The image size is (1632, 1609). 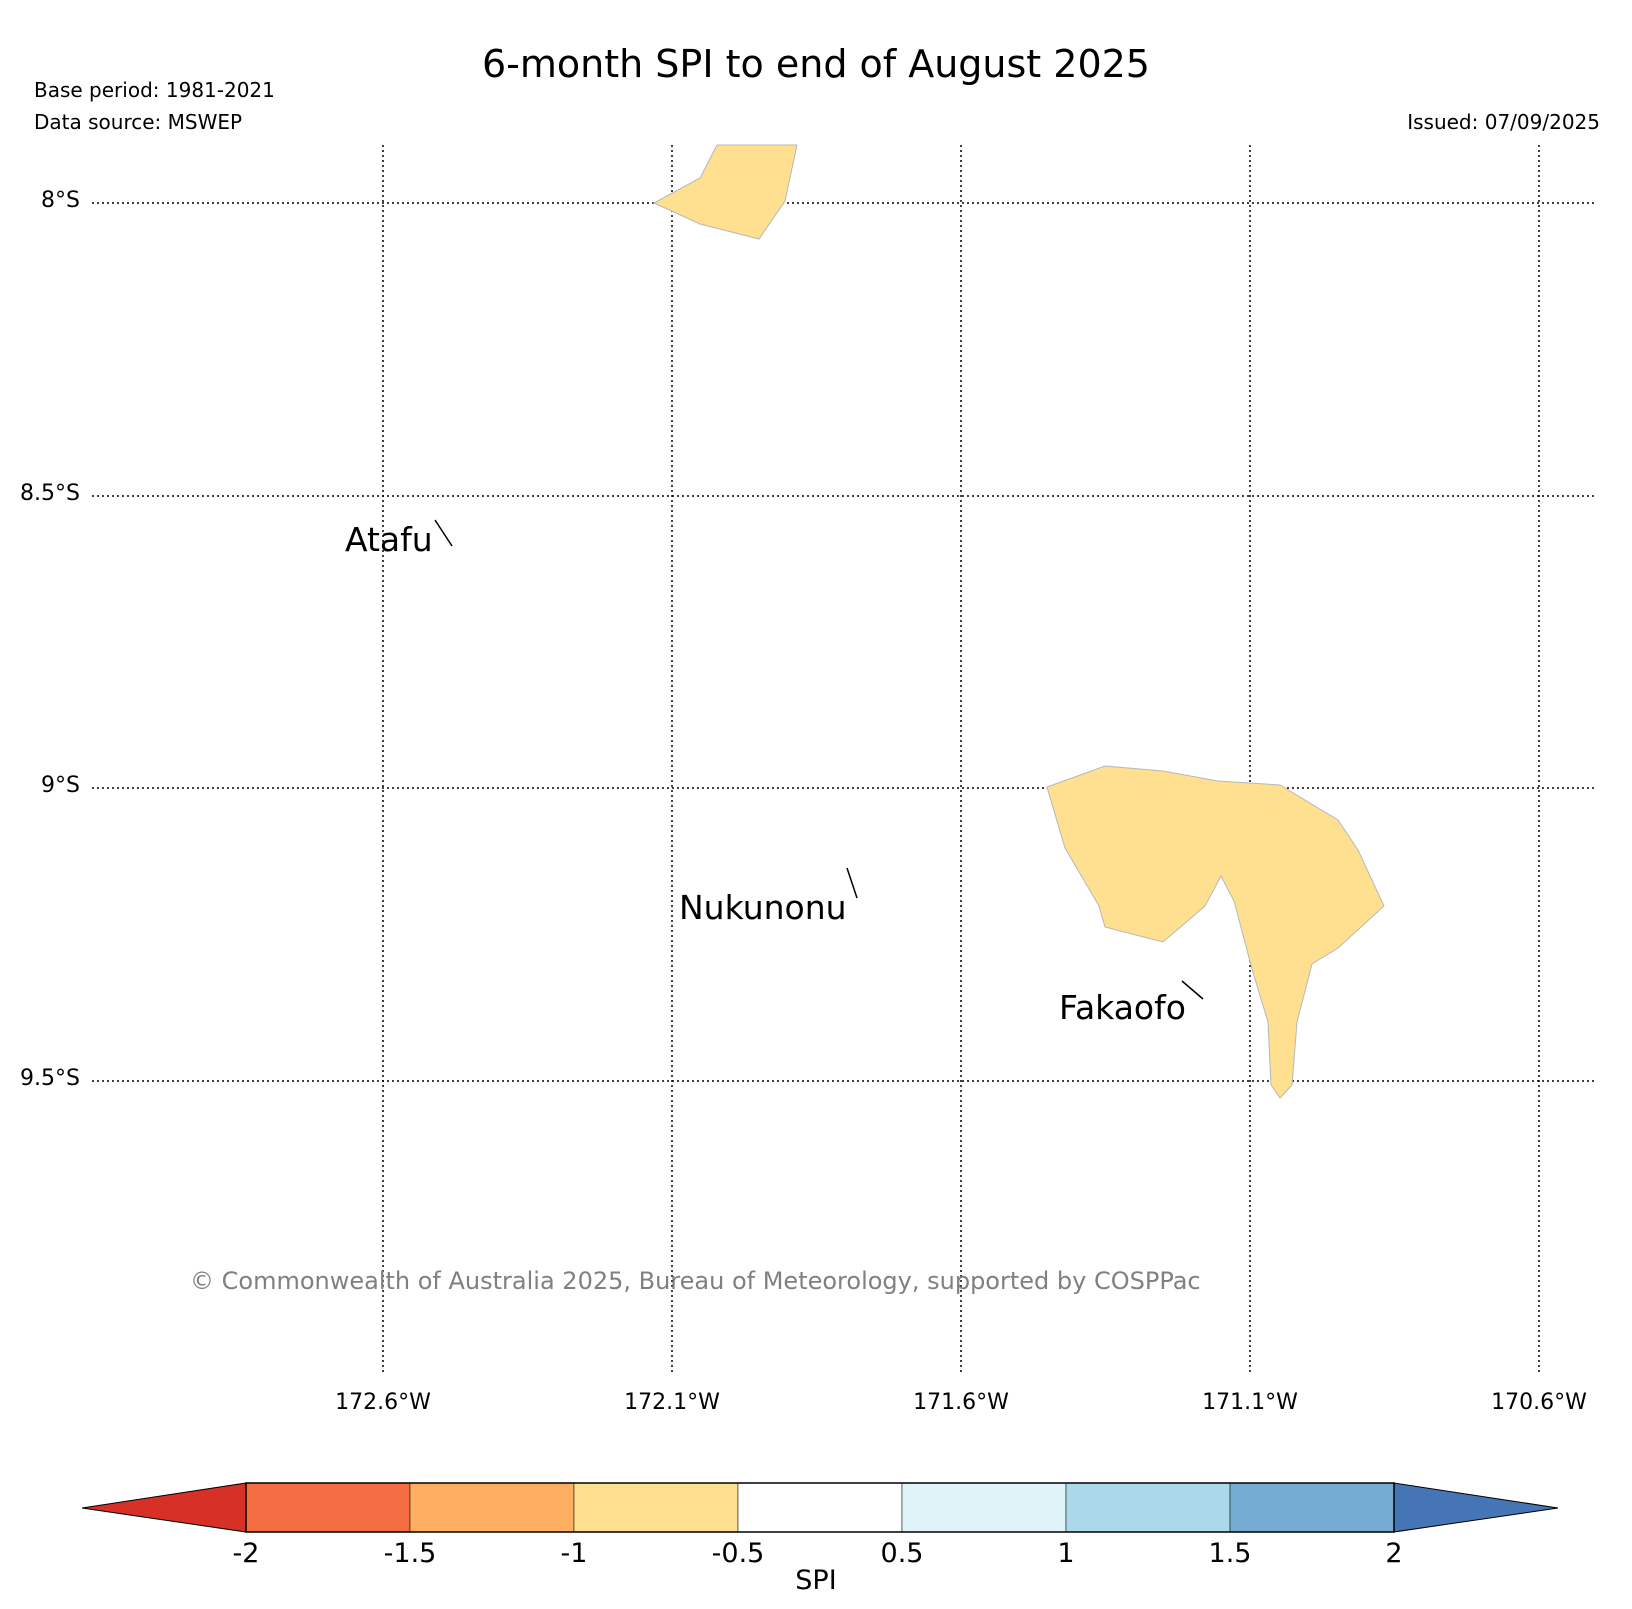 I want to click on lon-label-171.6W: 171.6°W, so click(x=961, y=1402).